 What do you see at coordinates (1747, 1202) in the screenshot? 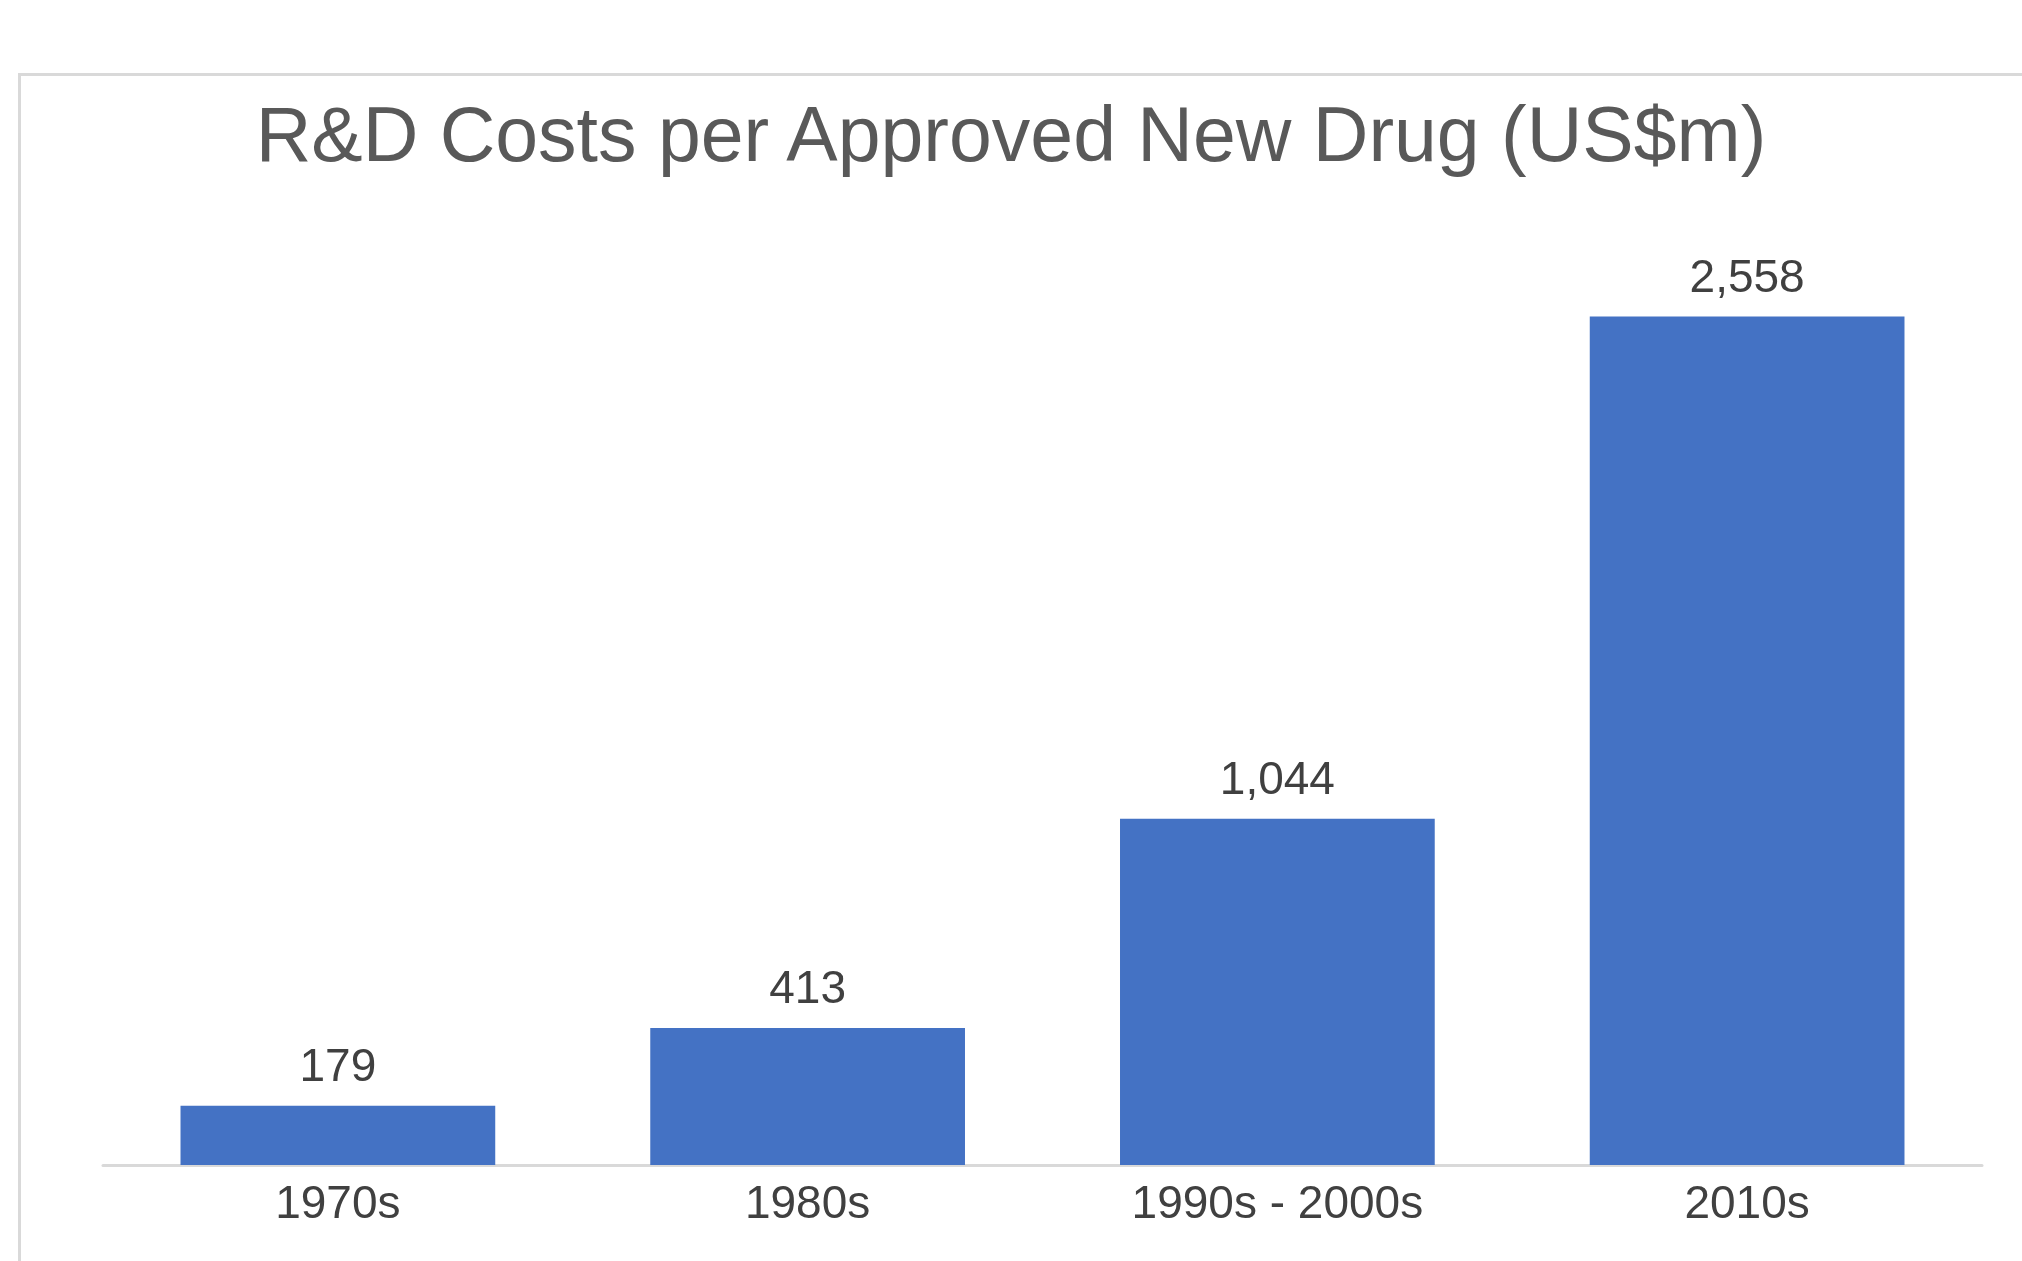
I see `x-tick-label: 2010s` at bounding box center [1747, 1202].